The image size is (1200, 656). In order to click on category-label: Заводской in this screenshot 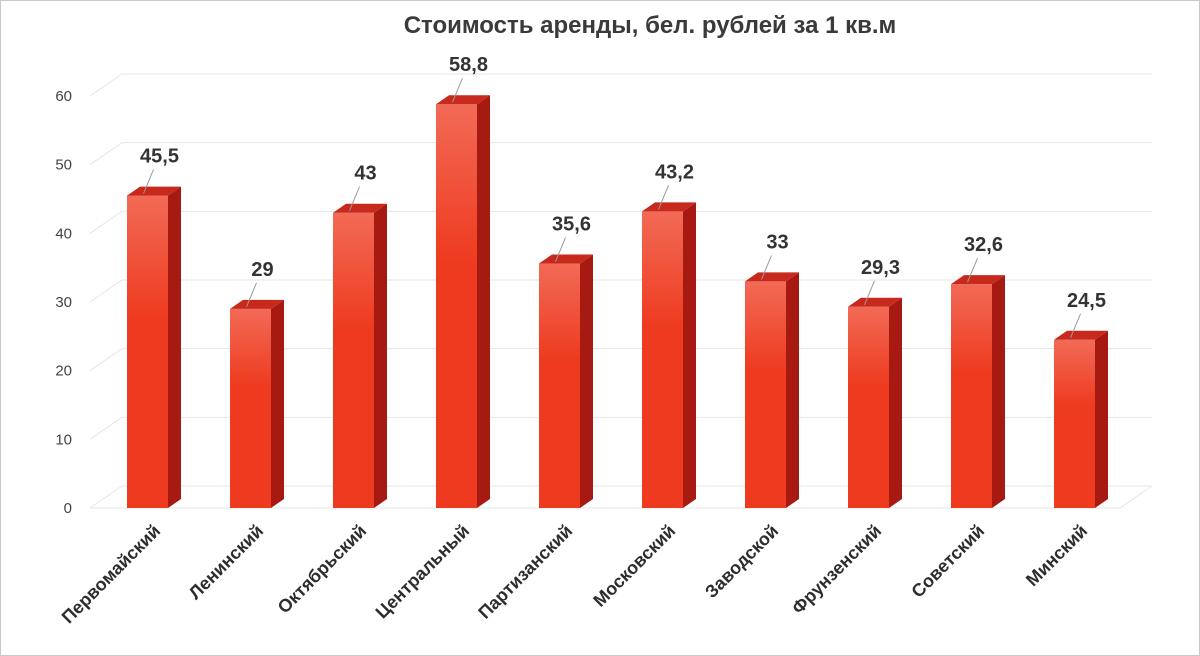, I will do `click(741, 561)`.